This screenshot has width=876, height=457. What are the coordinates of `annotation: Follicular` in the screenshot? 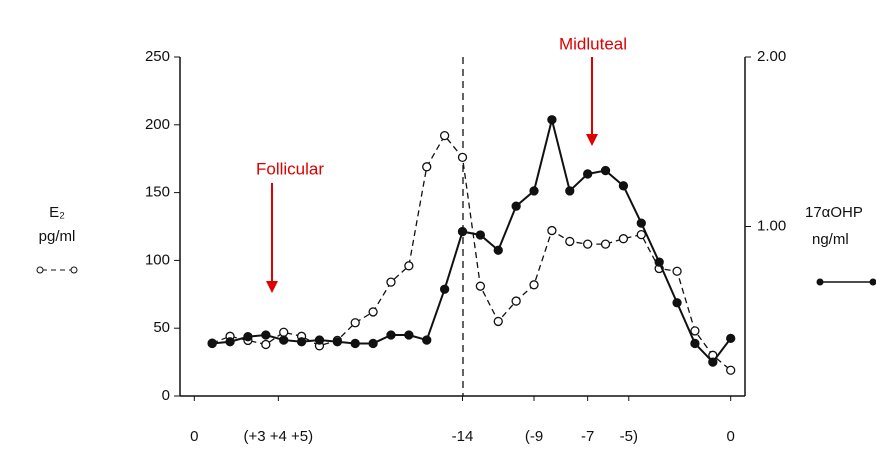 It's located at (290, 168).